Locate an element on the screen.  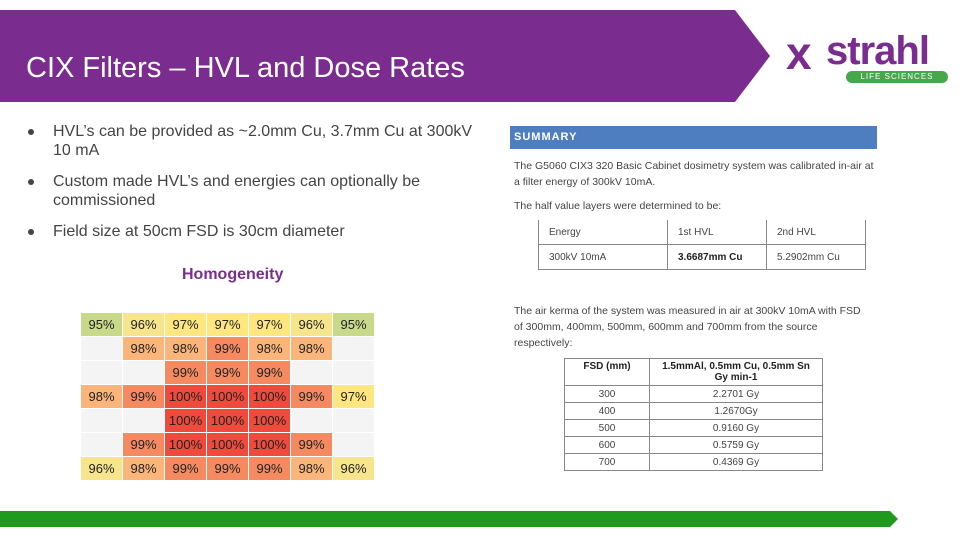
heatmap-row: 99% 99% 99% is located at coordinates (227, 372).